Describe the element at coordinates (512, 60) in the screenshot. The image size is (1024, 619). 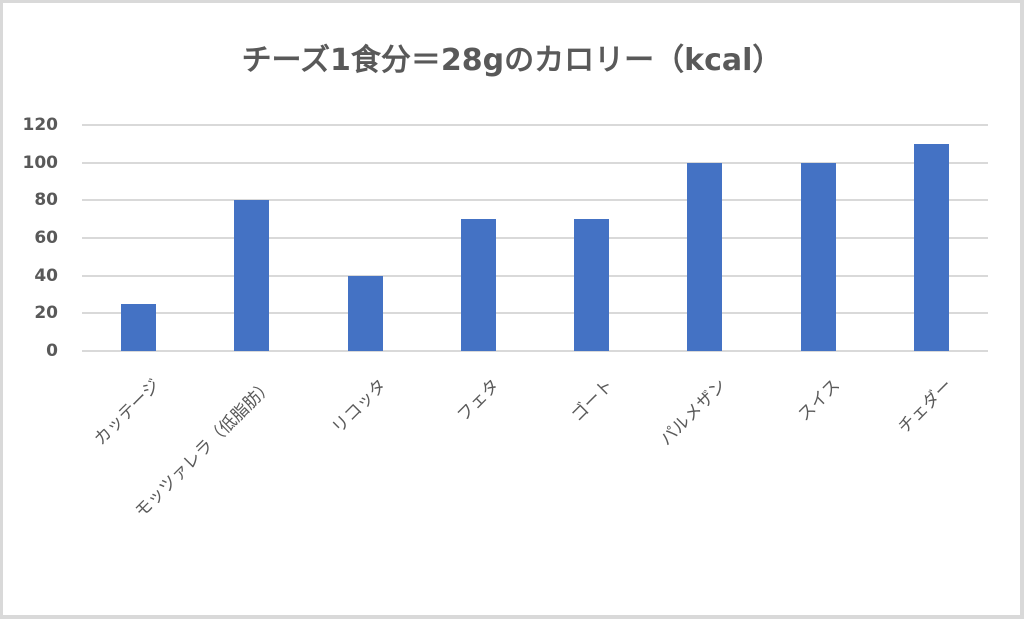
I see `chart-title: チーズ1食分＝28gのカロリー（kcal）` at that location.